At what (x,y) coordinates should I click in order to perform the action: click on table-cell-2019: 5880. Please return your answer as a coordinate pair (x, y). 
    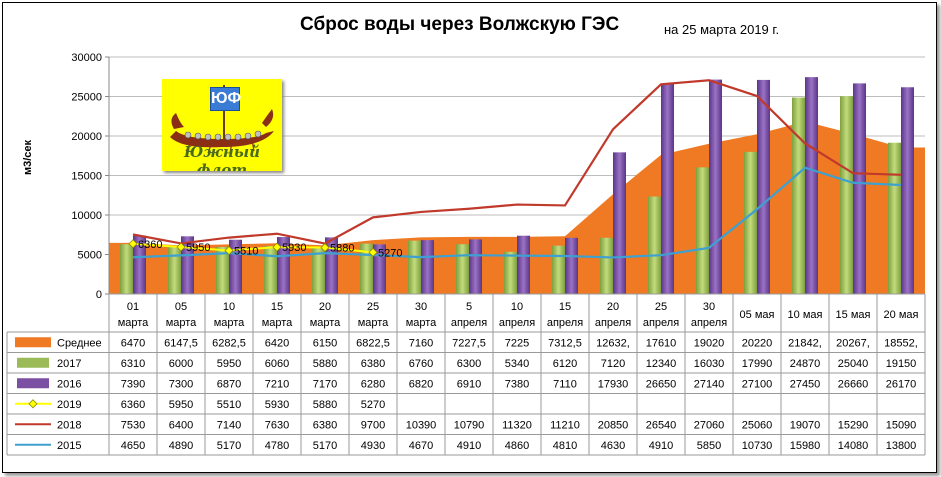
    Looking at the image, I should click on (325, 405).